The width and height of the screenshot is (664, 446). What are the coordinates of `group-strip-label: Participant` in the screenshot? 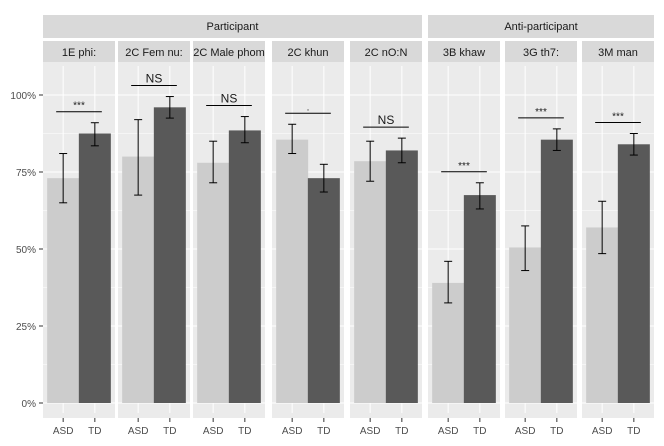 It's located at (233, 27).